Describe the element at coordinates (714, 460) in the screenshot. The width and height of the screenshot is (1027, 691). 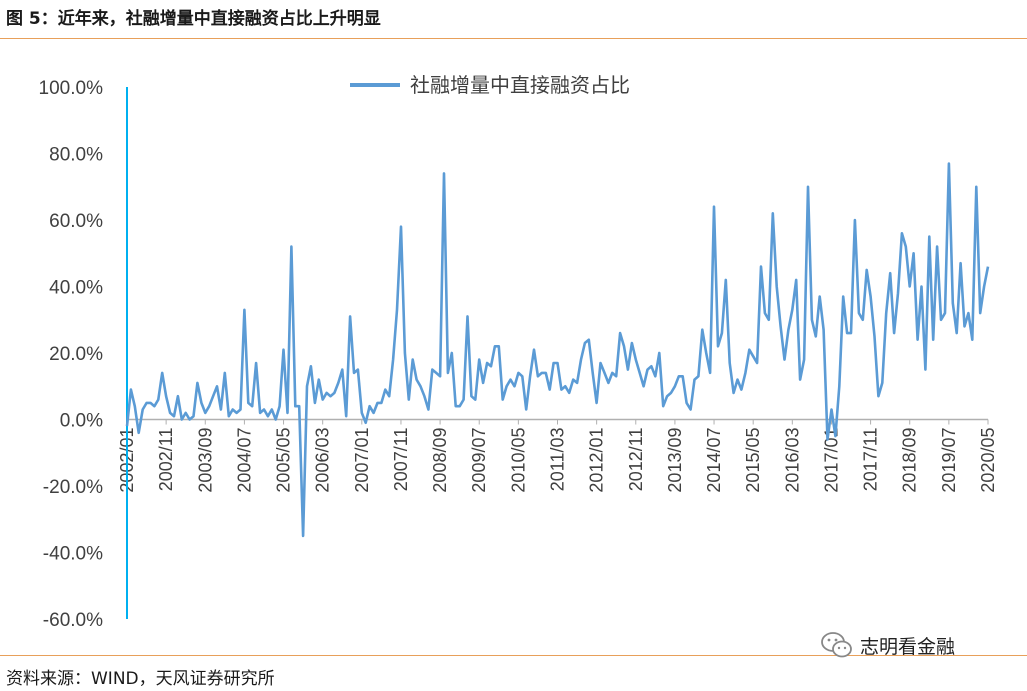
I see `x-tick-label: 2014/07` at that location.